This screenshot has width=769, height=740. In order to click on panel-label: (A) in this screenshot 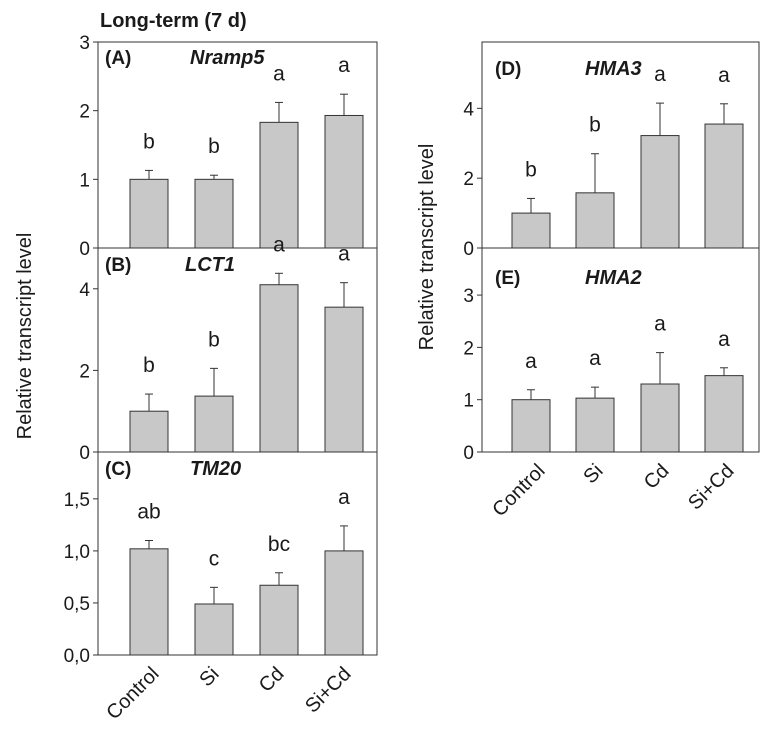, I will do `click(118, 58)`.